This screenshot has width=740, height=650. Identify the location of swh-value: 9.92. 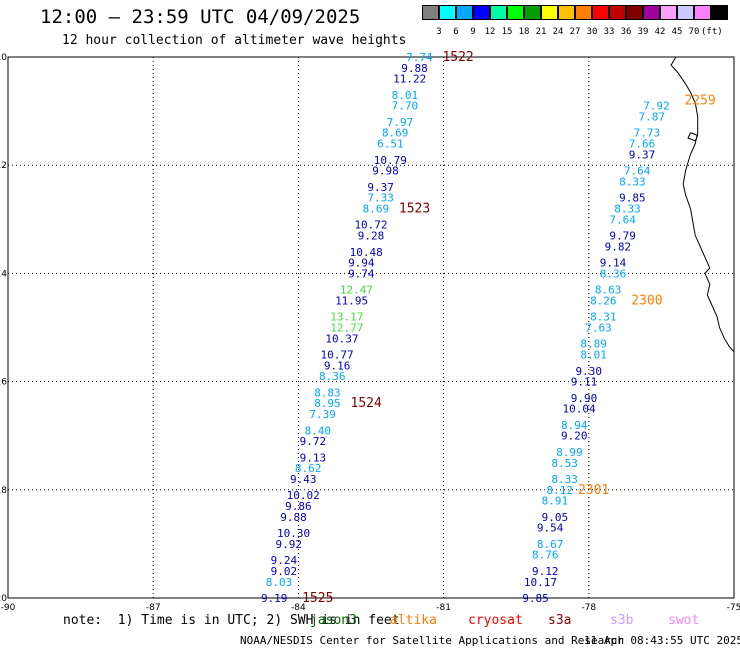
(288, 544).